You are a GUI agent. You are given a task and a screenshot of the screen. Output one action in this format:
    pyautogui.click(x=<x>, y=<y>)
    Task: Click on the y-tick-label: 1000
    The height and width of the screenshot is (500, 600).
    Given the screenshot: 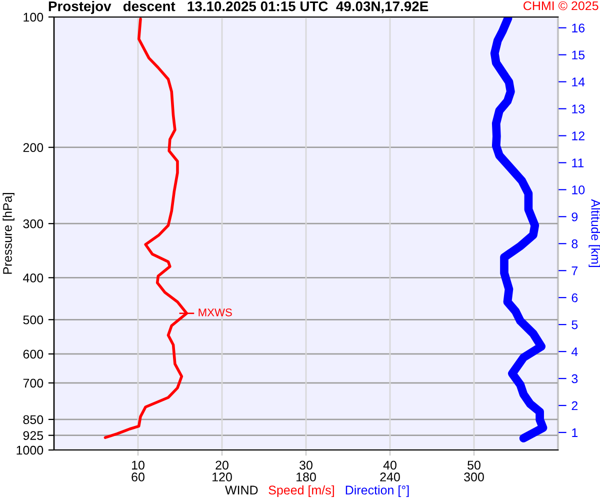 What is the action you would take?
    pyautogui.click(x=30, y=450)
    